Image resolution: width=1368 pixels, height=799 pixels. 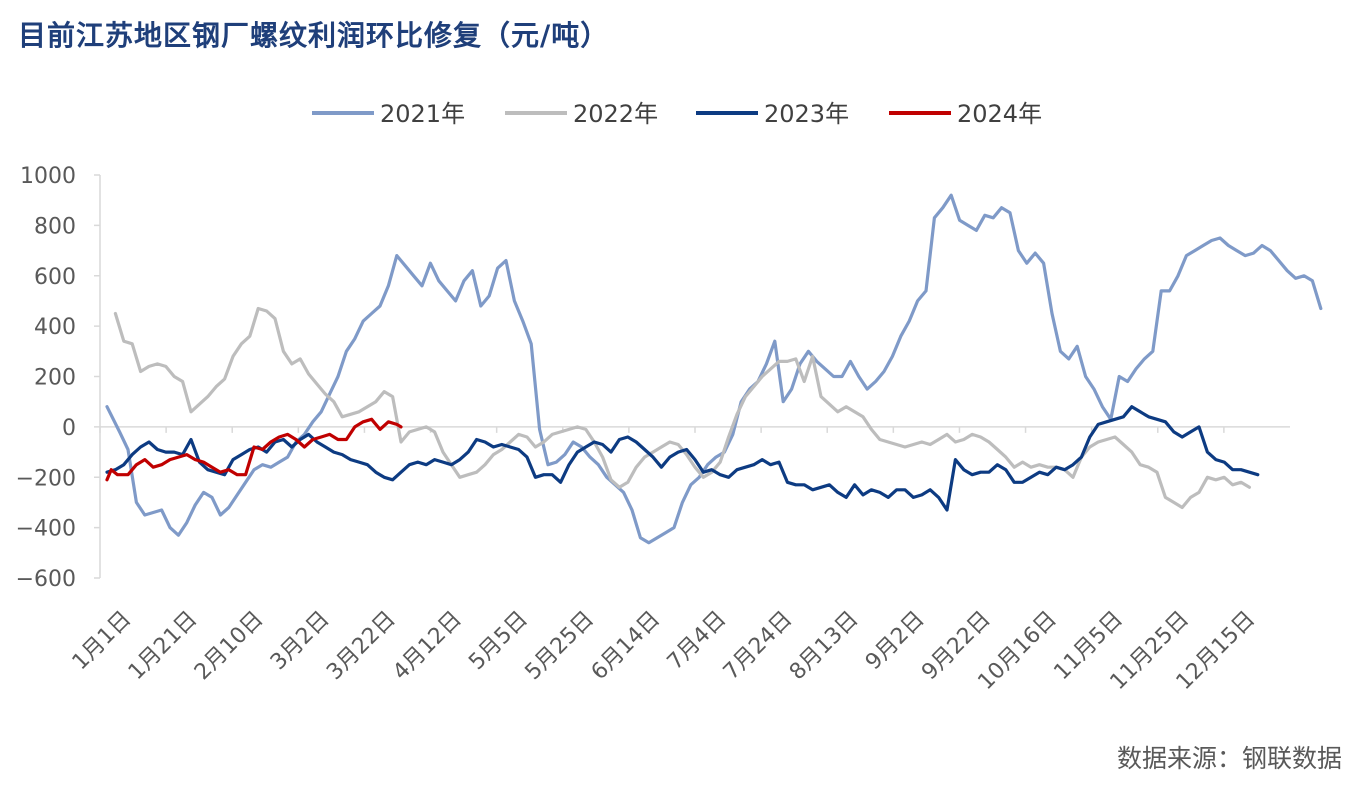 What do you see at coordinates (55, 277) in the screenshot?
I see `y-tick-label: 600` at bounding box center [55, 277].